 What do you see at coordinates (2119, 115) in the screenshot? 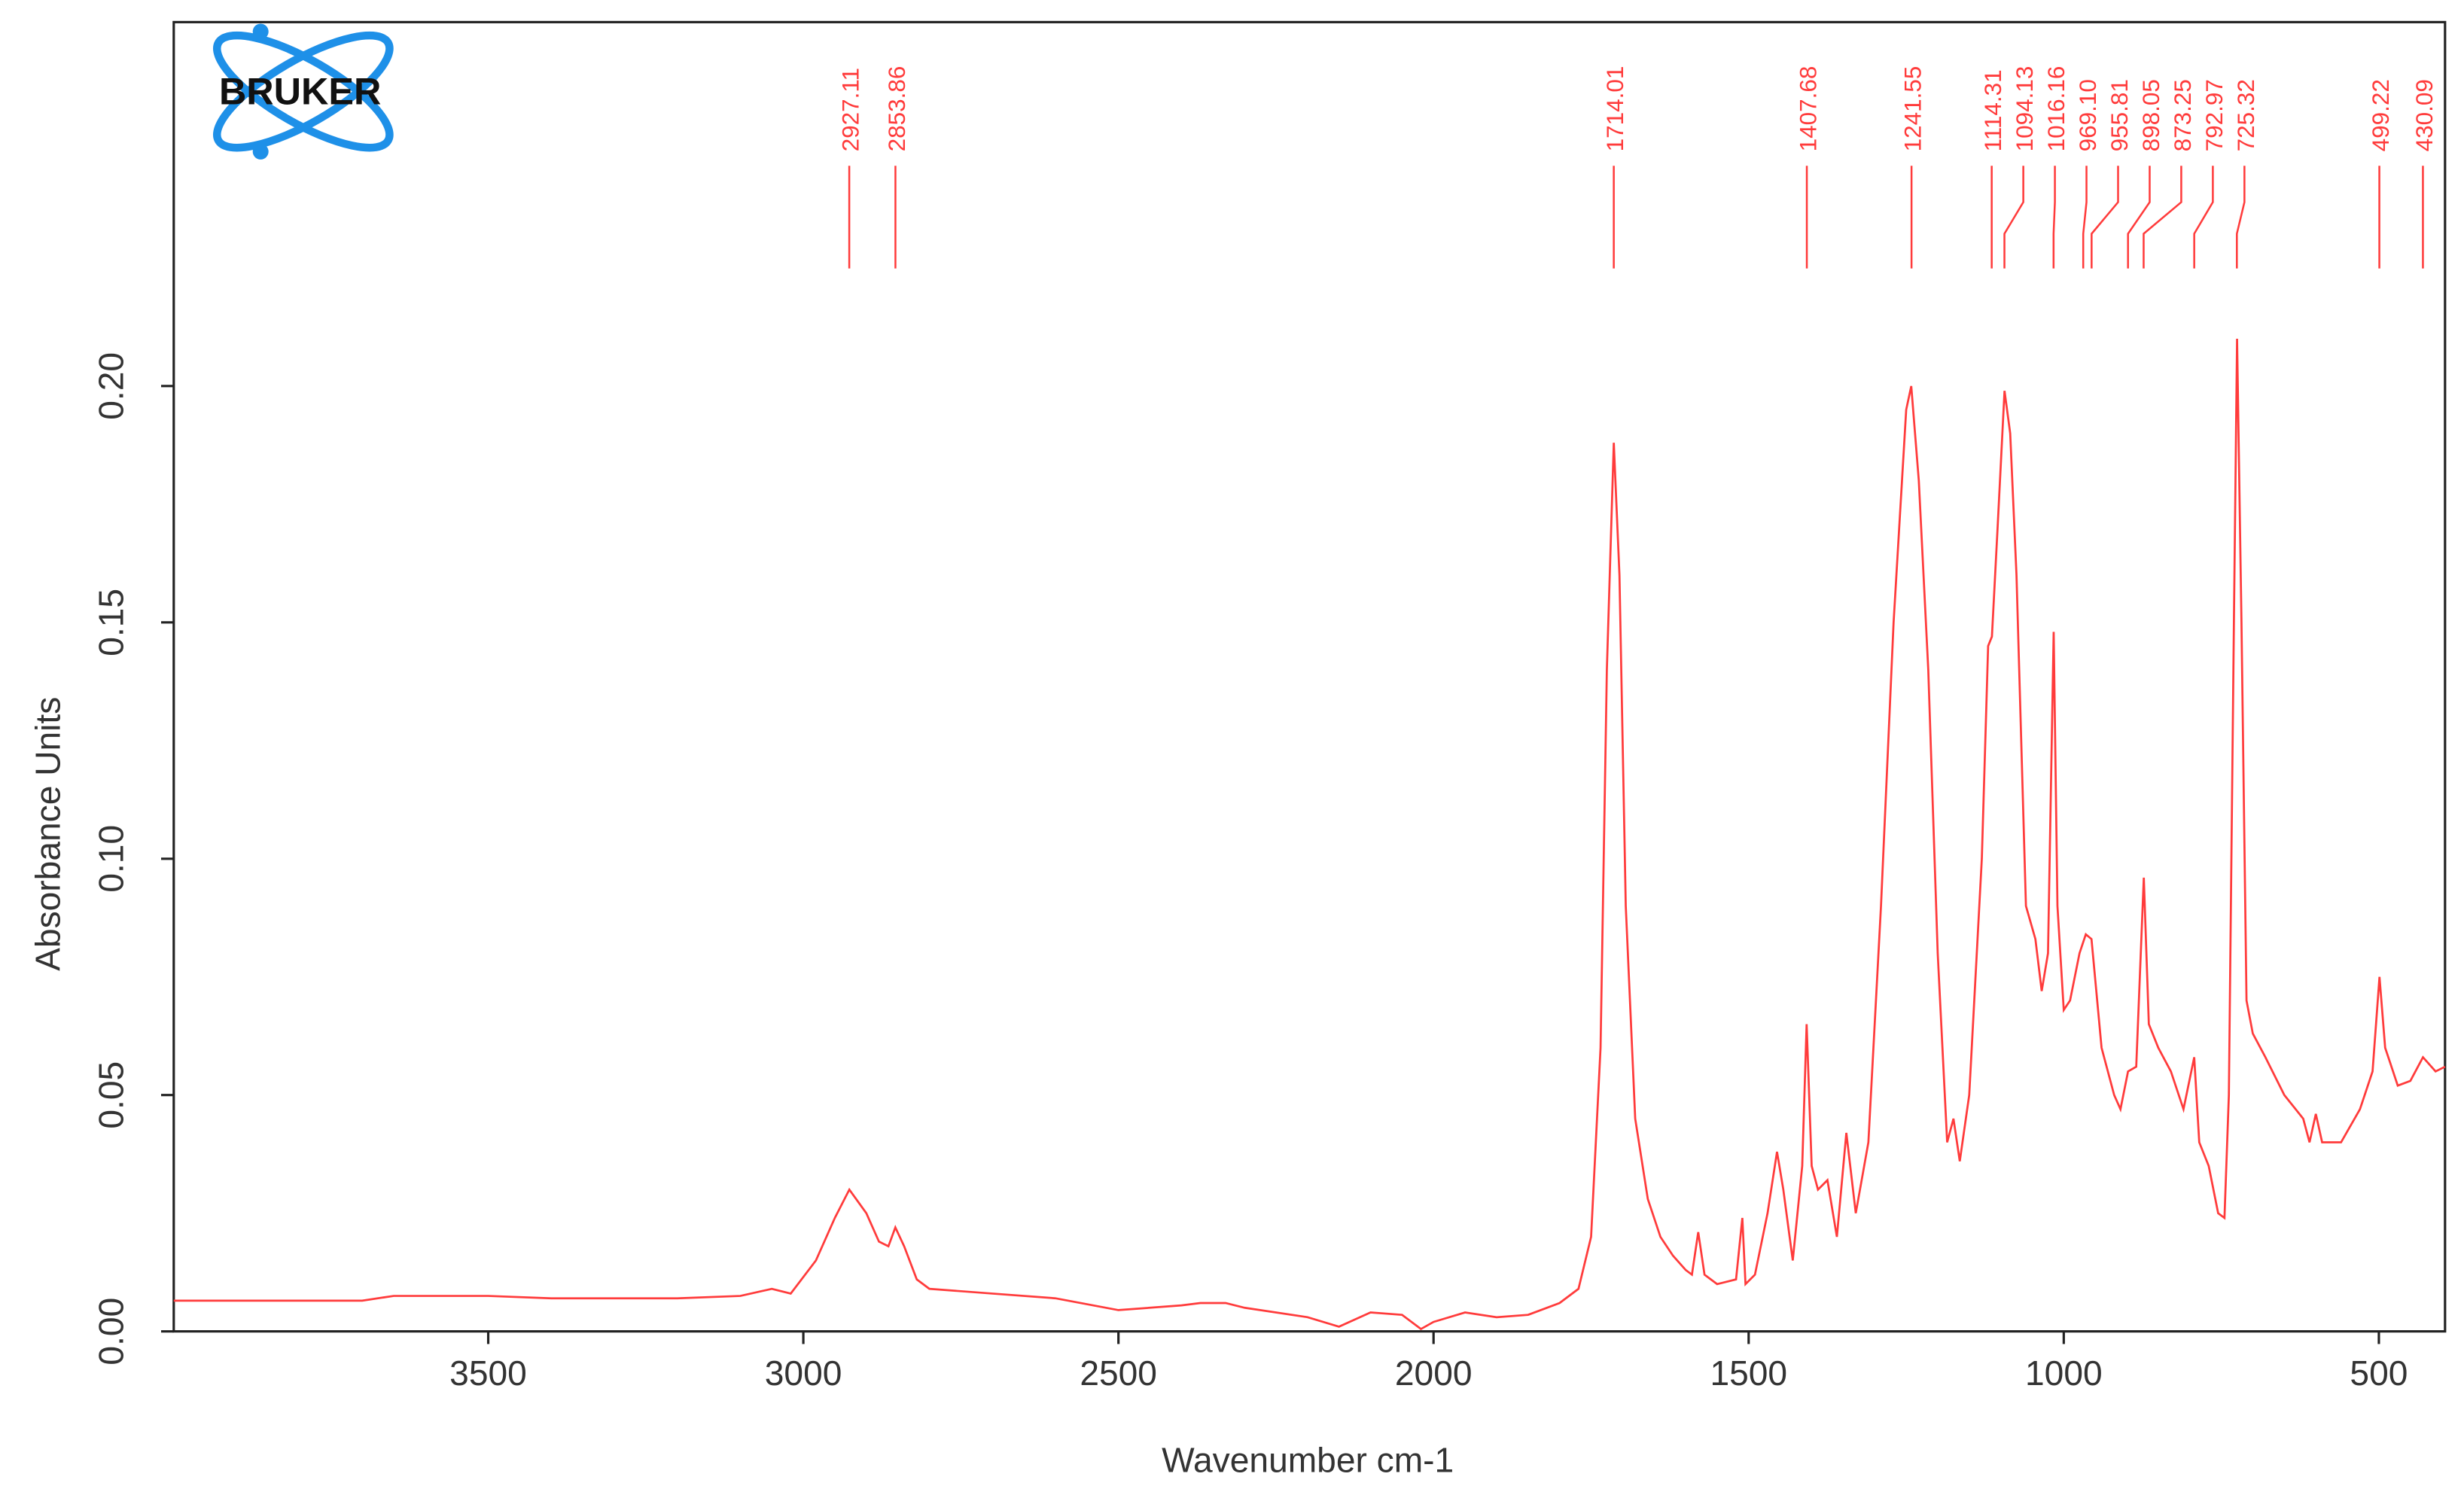
I see `peak-label: 955.81` at bounding box center [2119, 115].